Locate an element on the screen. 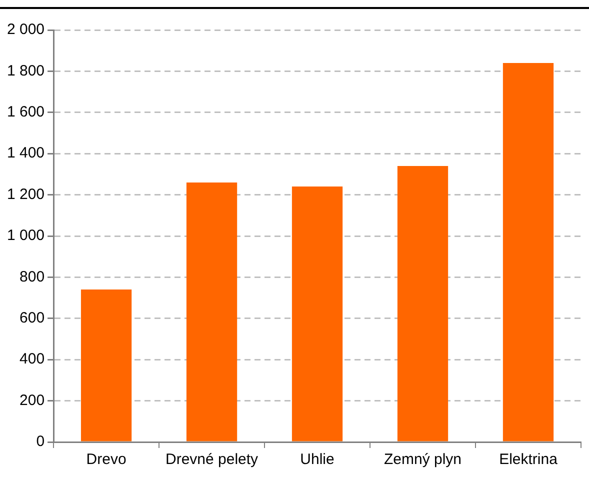  y-tick-label: 2 000 is located at coordinates (25, 29).